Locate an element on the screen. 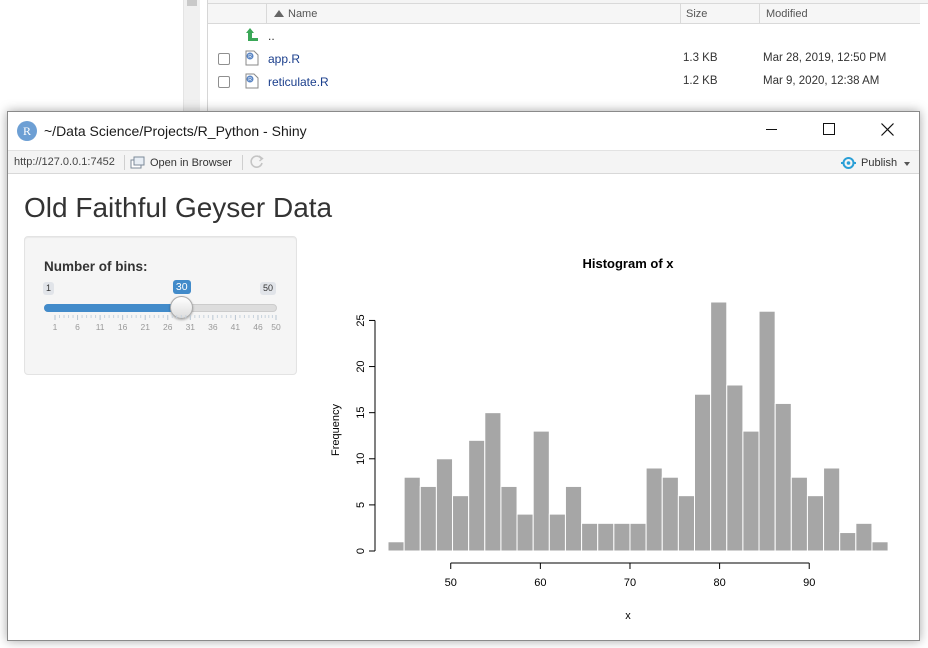  open-in-browser-label: Open in Browser is located at coordinates (191, 163).